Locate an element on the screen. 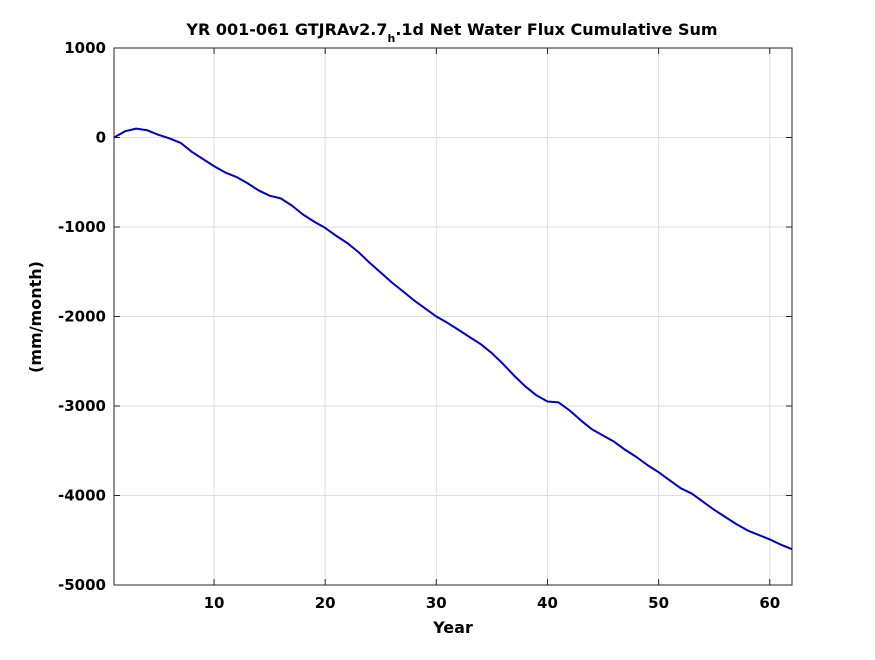 The height and width of the screenshot is (660, 875). chart-title-subscript: h is located at coordinates (391, 38).